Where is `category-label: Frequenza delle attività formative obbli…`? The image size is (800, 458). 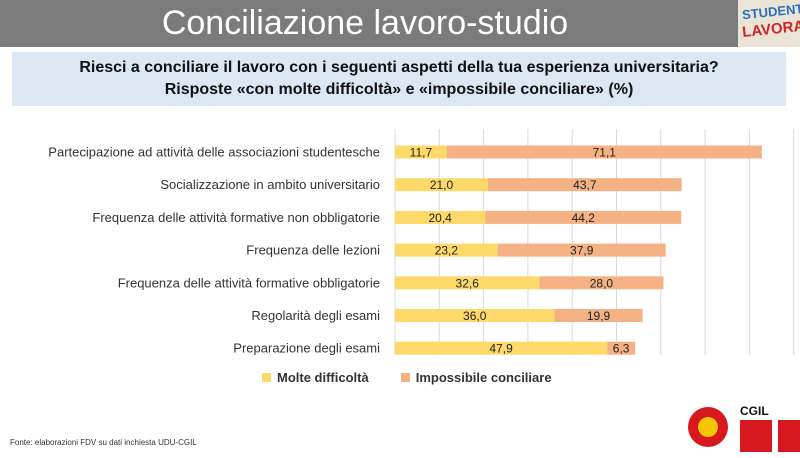 category-label: Frequenza delle attività formative obbli… is located at coordinates (249, 282).